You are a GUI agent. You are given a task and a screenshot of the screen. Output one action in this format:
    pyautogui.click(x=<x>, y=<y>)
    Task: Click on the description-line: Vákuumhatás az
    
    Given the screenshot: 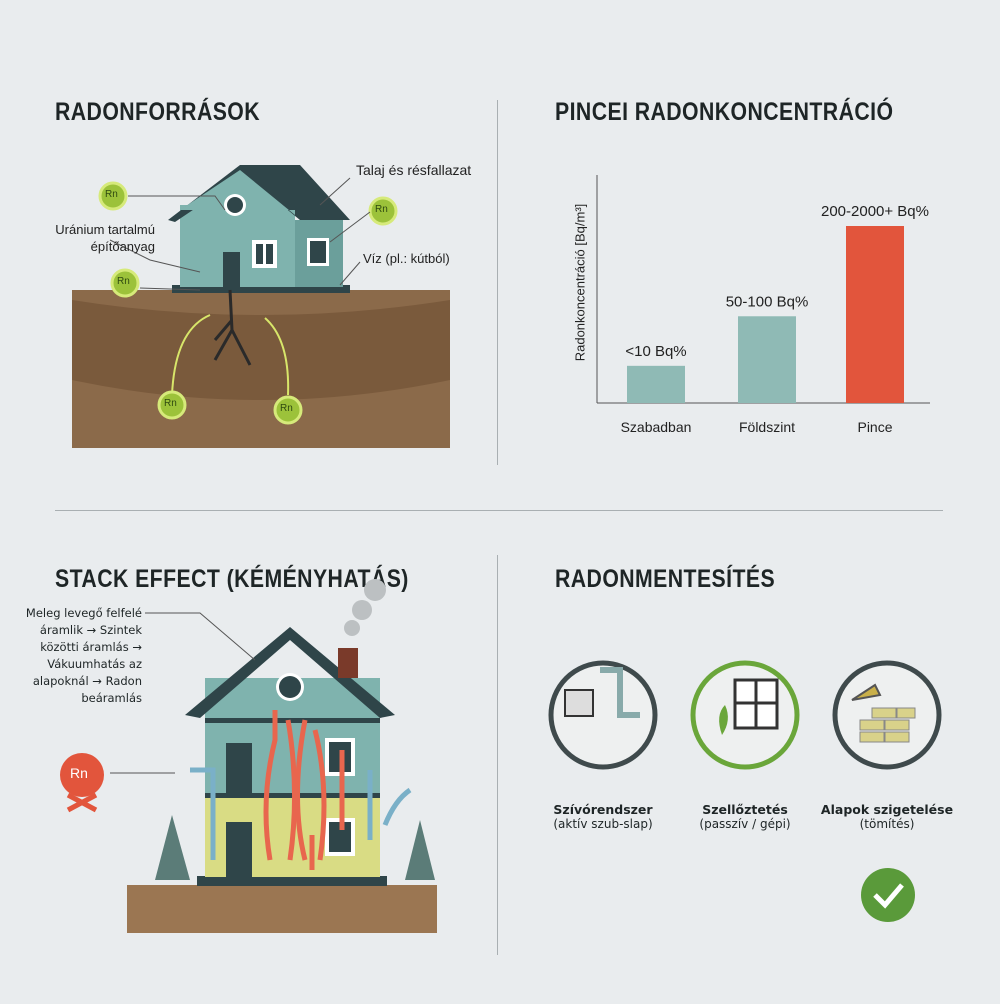 What is the action you would take?
    pyautogui.click(x=94, y=664)
    